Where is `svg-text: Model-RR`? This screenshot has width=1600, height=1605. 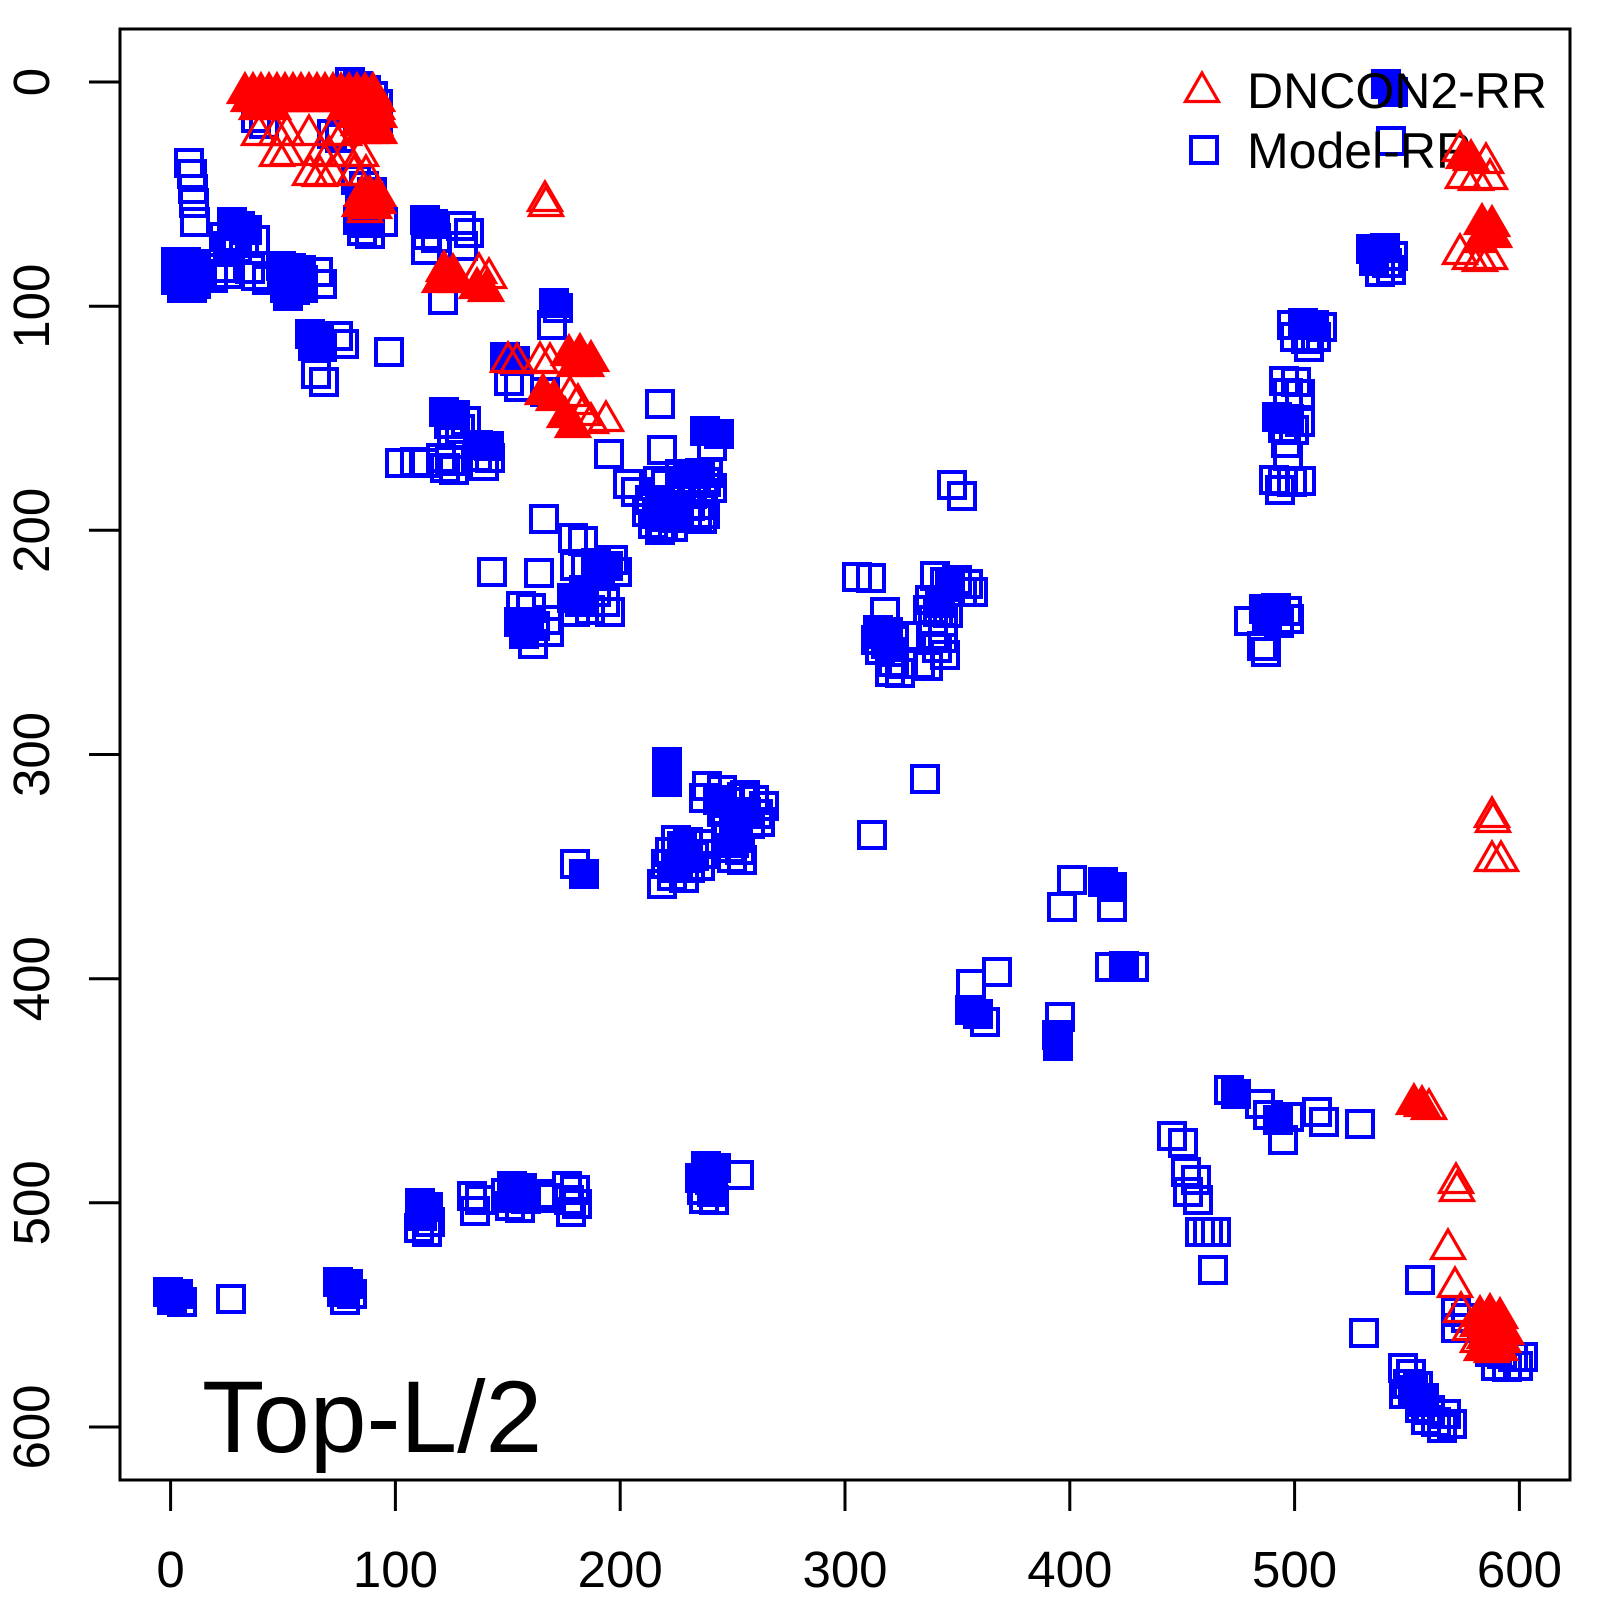 svg-text: Model-RR is located at coordinates (1359, 151).